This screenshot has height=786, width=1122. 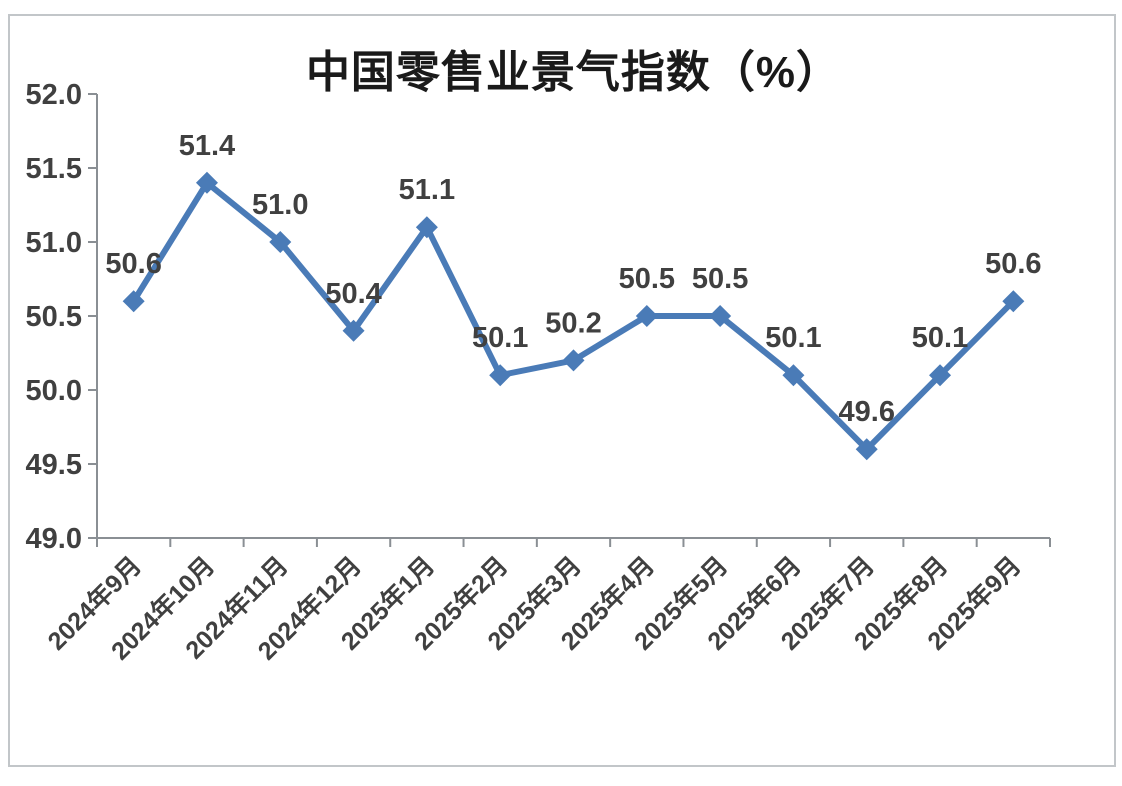 What do you see at coordinates (54, 317) in the screenshot?
I see `y-tick-label: 50.5` at bounding box center [54, 317].